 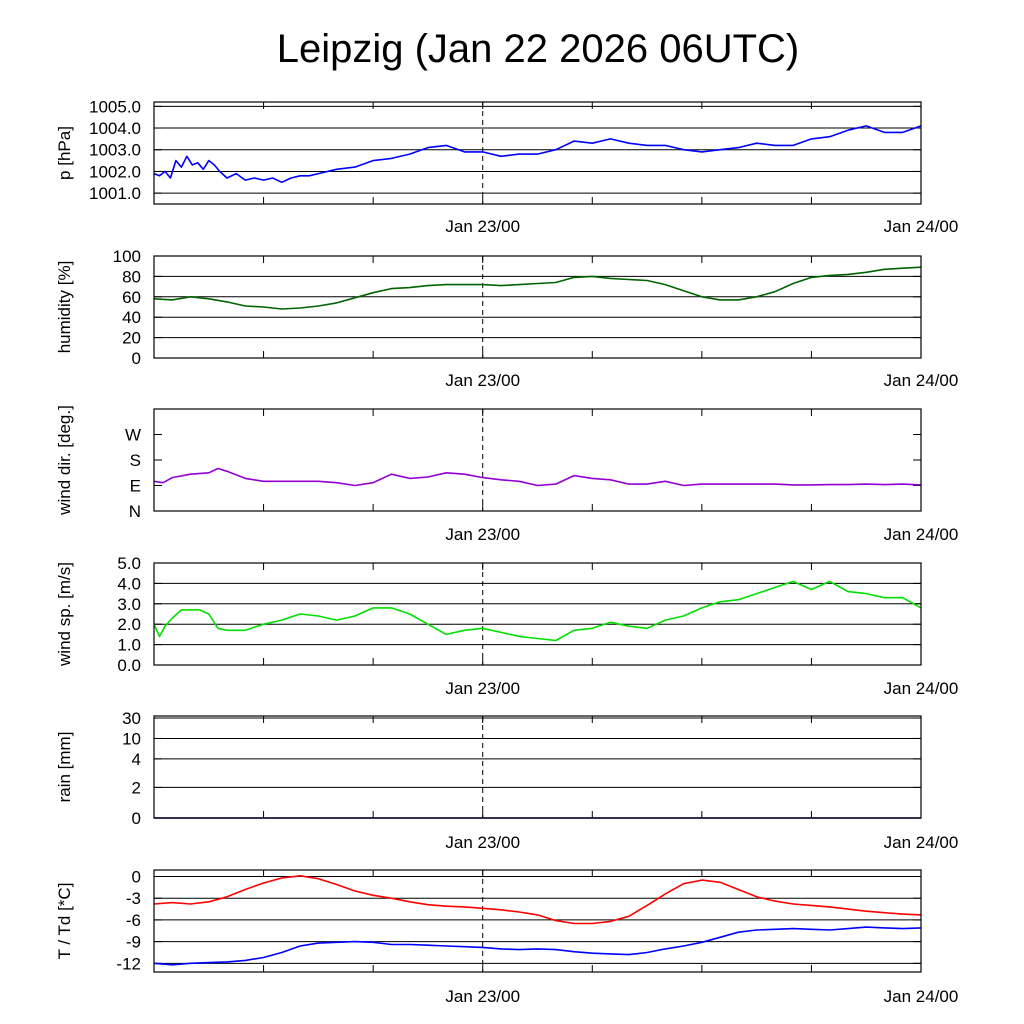 I want to click on y-tick-label: 1.0, so click(x=129, y=645).